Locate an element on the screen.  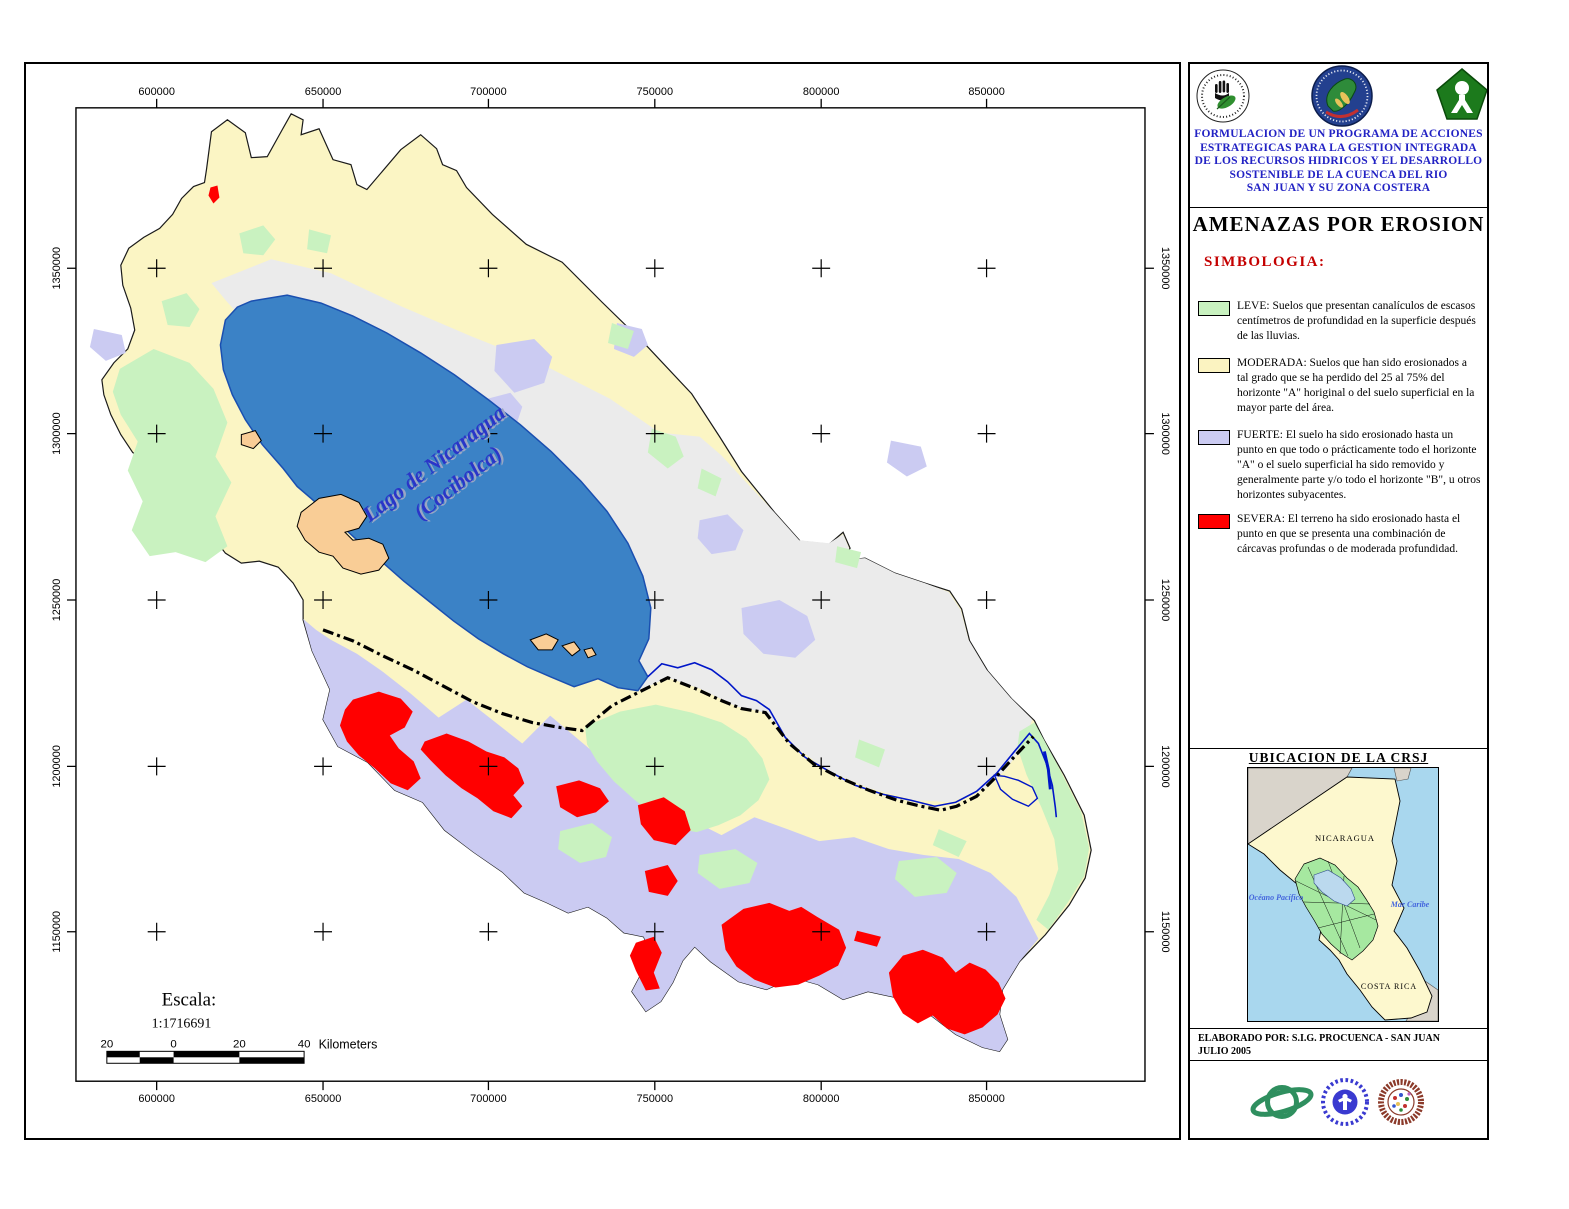
oas-seal-icon is located at coordinates (1401, 1102).